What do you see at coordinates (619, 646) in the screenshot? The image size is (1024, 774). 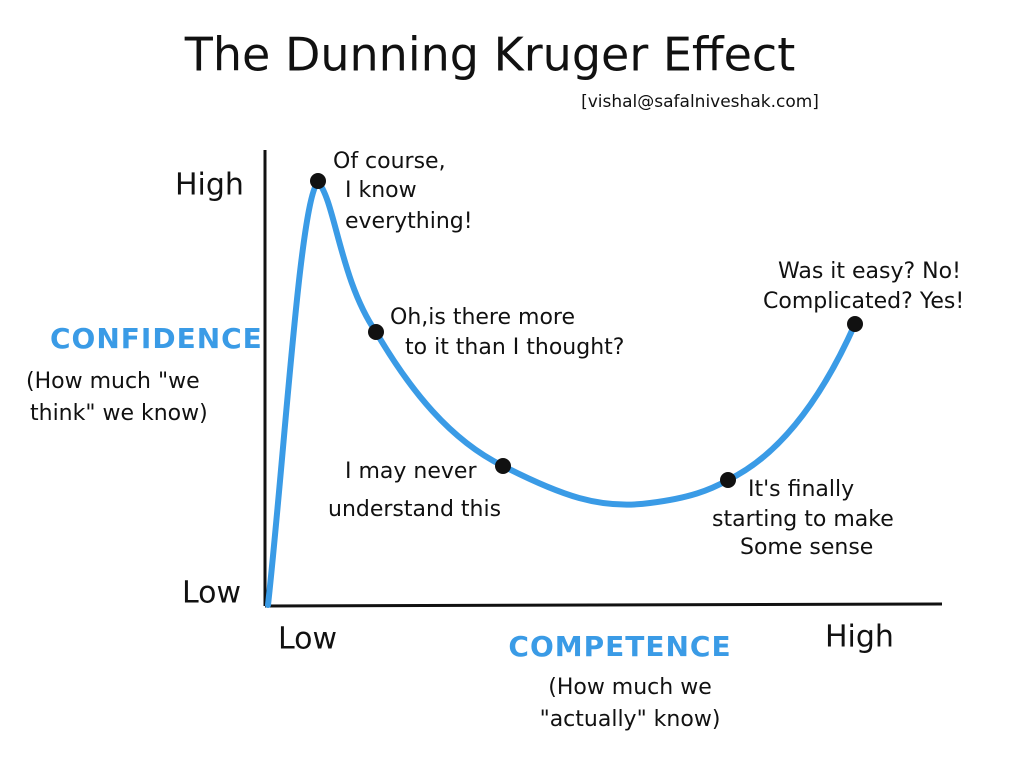 I see `x-label: COMPETENCE` at bounding box center [619, 646].